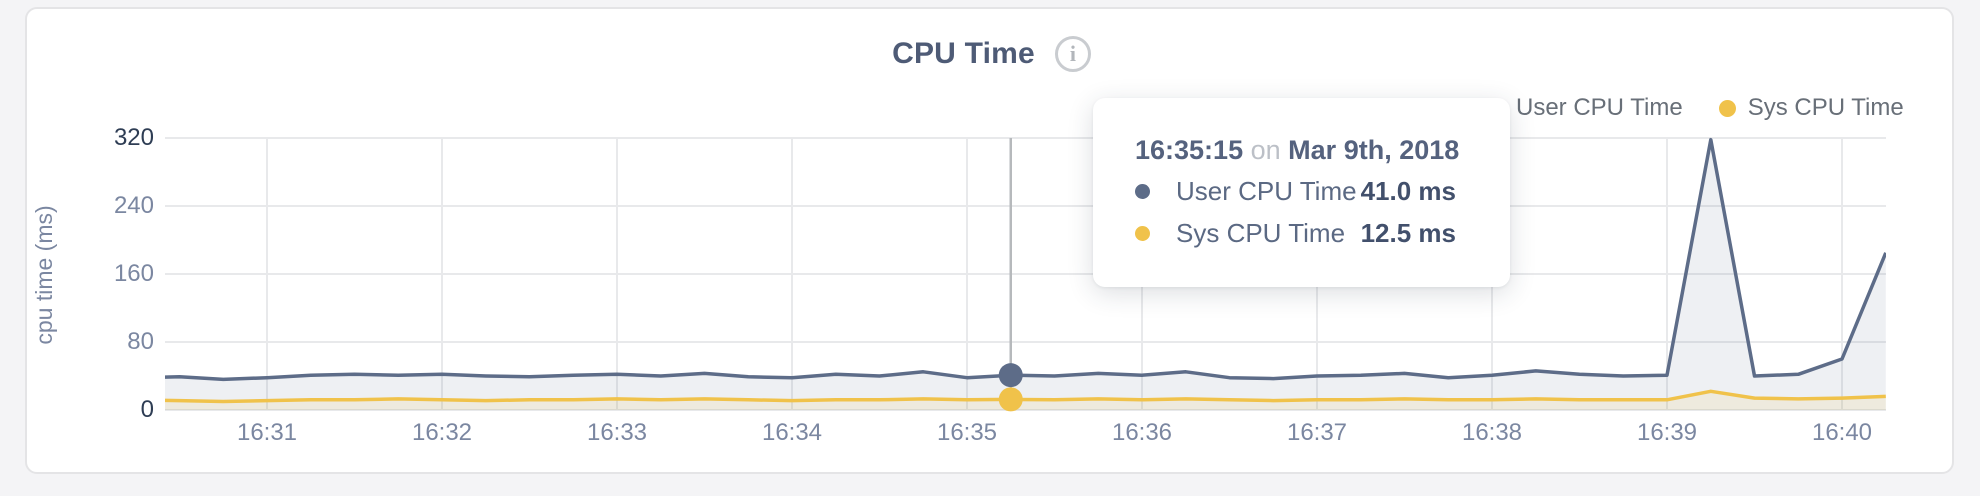  I want to click on tooltip-sys-value: 12.5 ms, so click(1408, 232).